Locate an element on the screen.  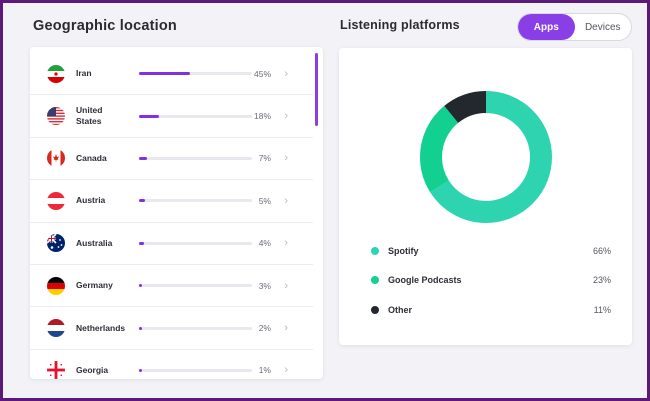
country-row: United States 18% › is located at coordinates (171, 116).